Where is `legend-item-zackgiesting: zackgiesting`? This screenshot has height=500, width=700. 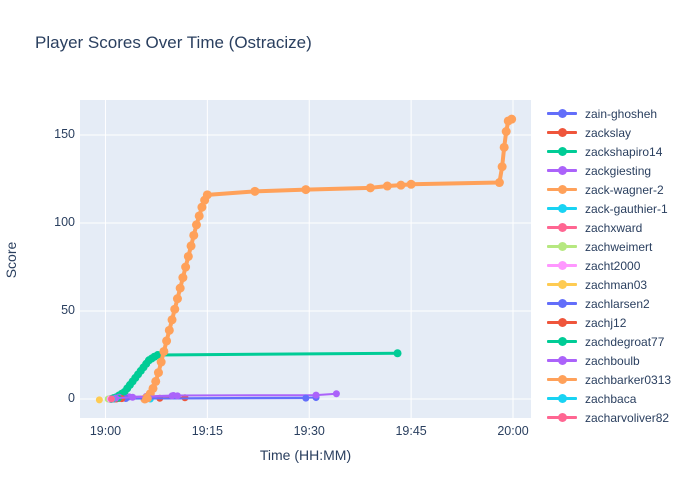
legend-item-zackgiesting: zackgiesting is located at coordinates (622, 170).